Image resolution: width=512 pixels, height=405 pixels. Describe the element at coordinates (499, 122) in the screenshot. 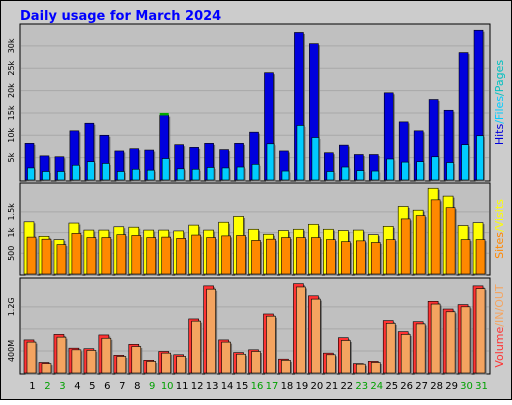

I see `legend-sep-hits-1: /` at that location.